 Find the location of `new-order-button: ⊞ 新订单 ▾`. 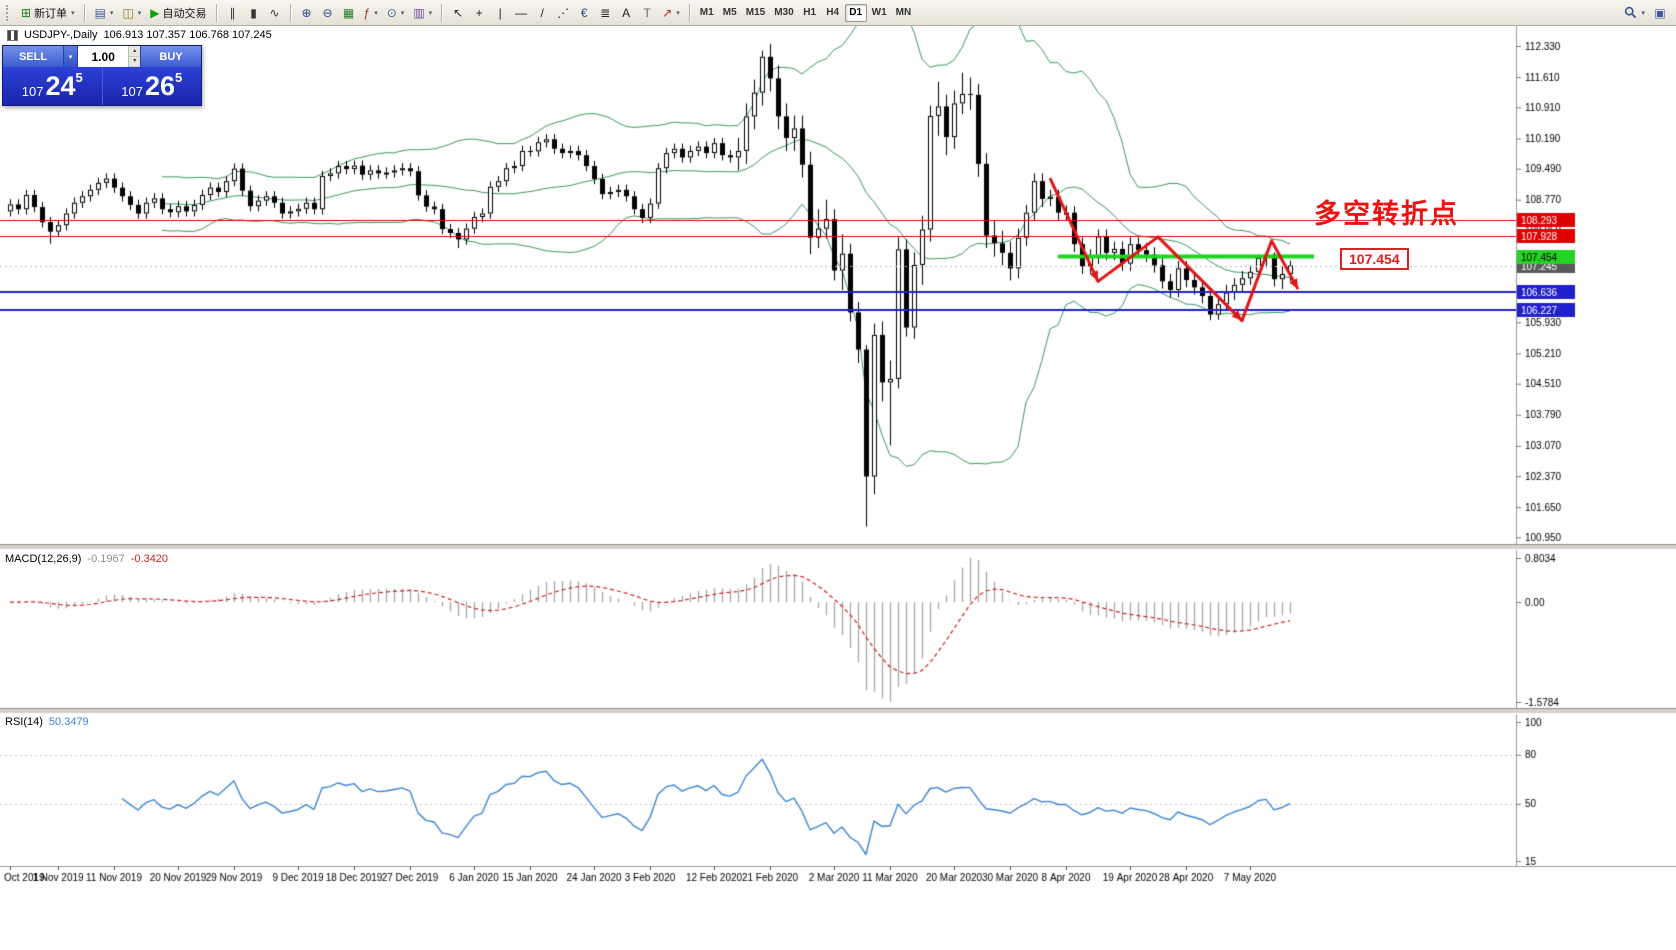

new-order-button: ⊞ 新订单 ▾ is located at coordinates (48, 13).